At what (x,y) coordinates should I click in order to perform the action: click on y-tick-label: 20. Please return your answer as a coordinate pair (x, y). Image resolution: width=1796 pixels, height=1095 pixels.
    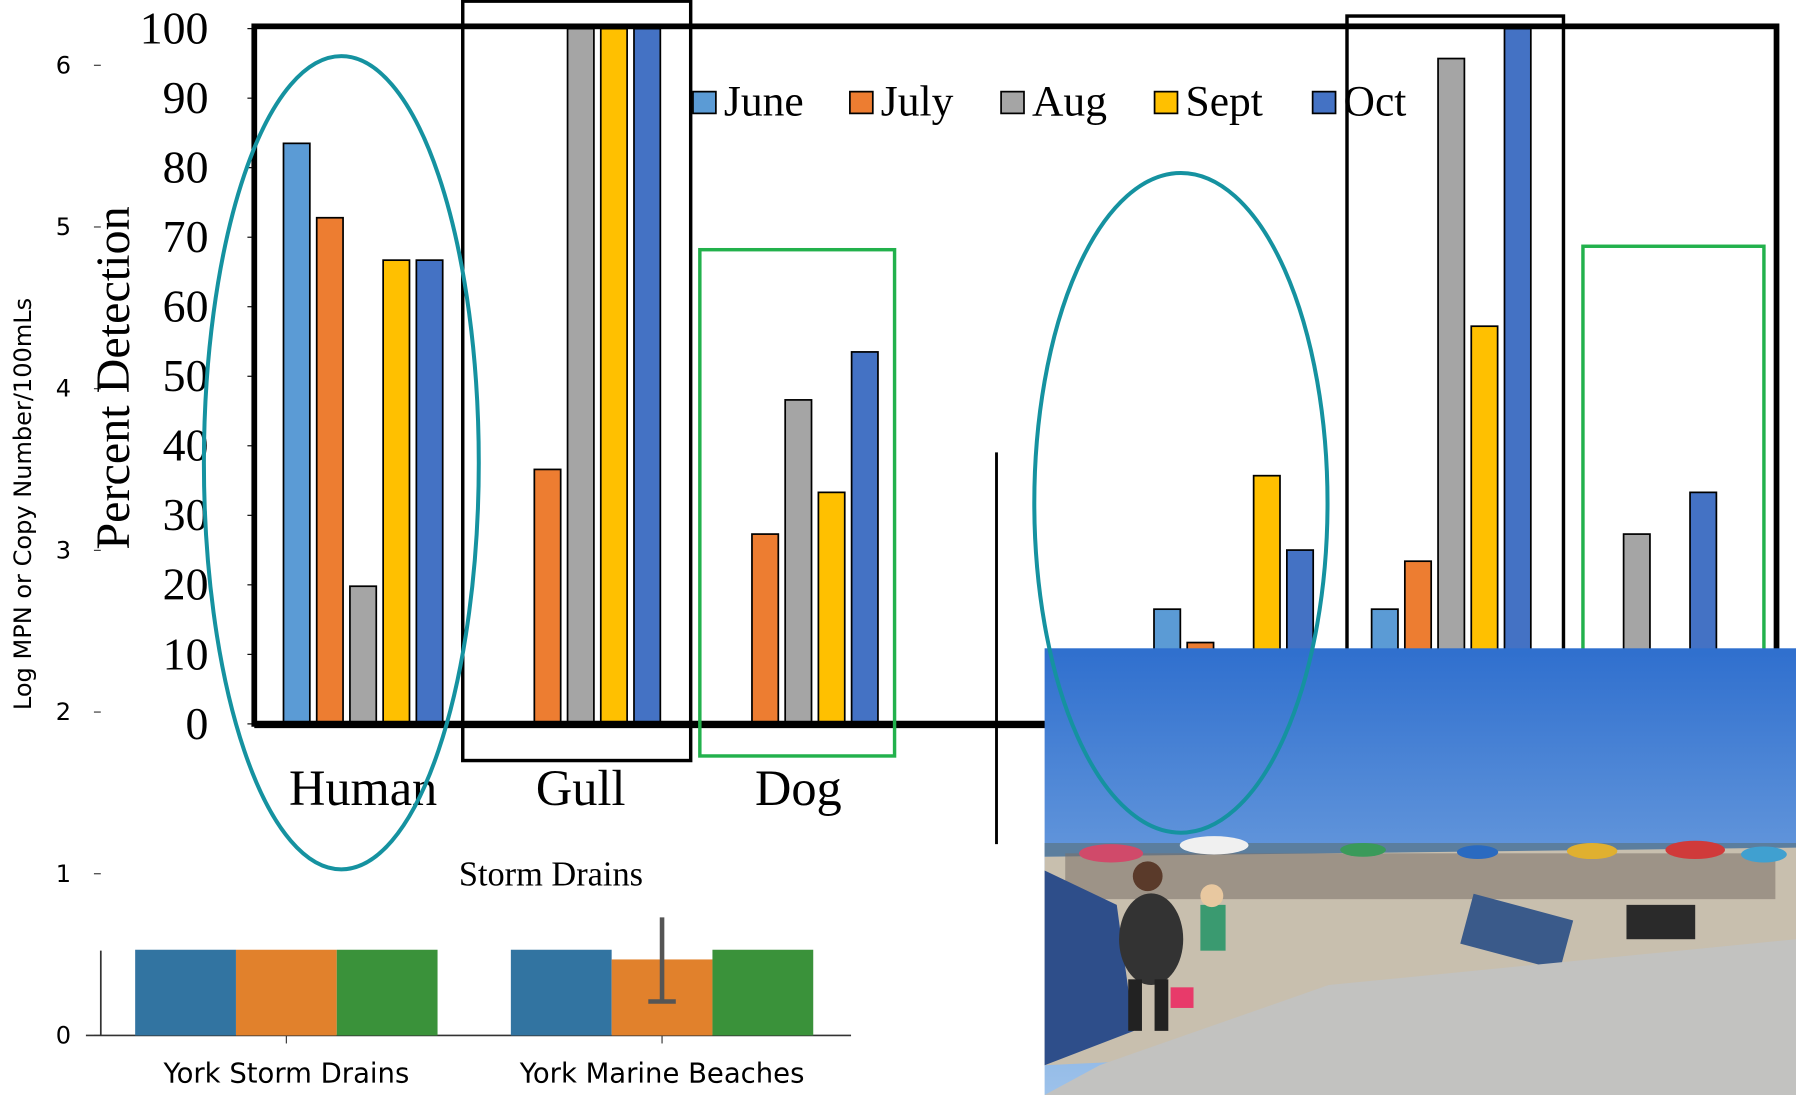
    Looking at the image, I should click on (186, 584).